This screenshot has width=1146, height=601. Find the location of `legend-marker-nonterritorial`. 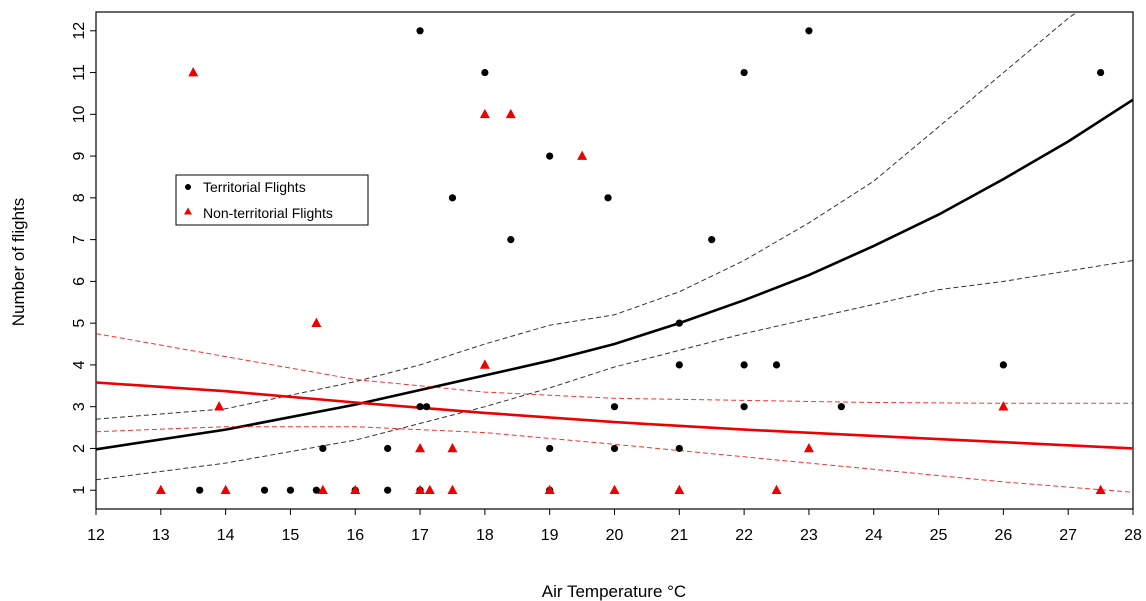

legend-marker-nonterritorial is located at coordinates (188, 211).